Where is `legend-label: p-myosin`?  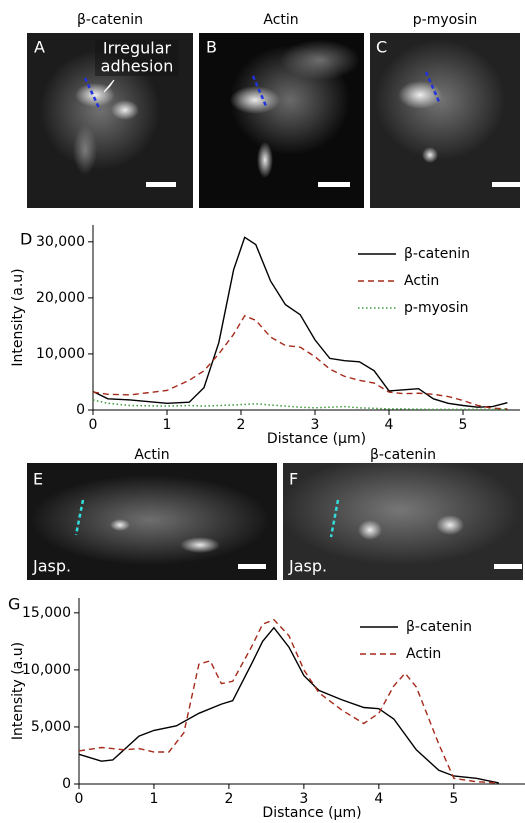
legend-label: p-myosin is located at coordinates (436, 308).